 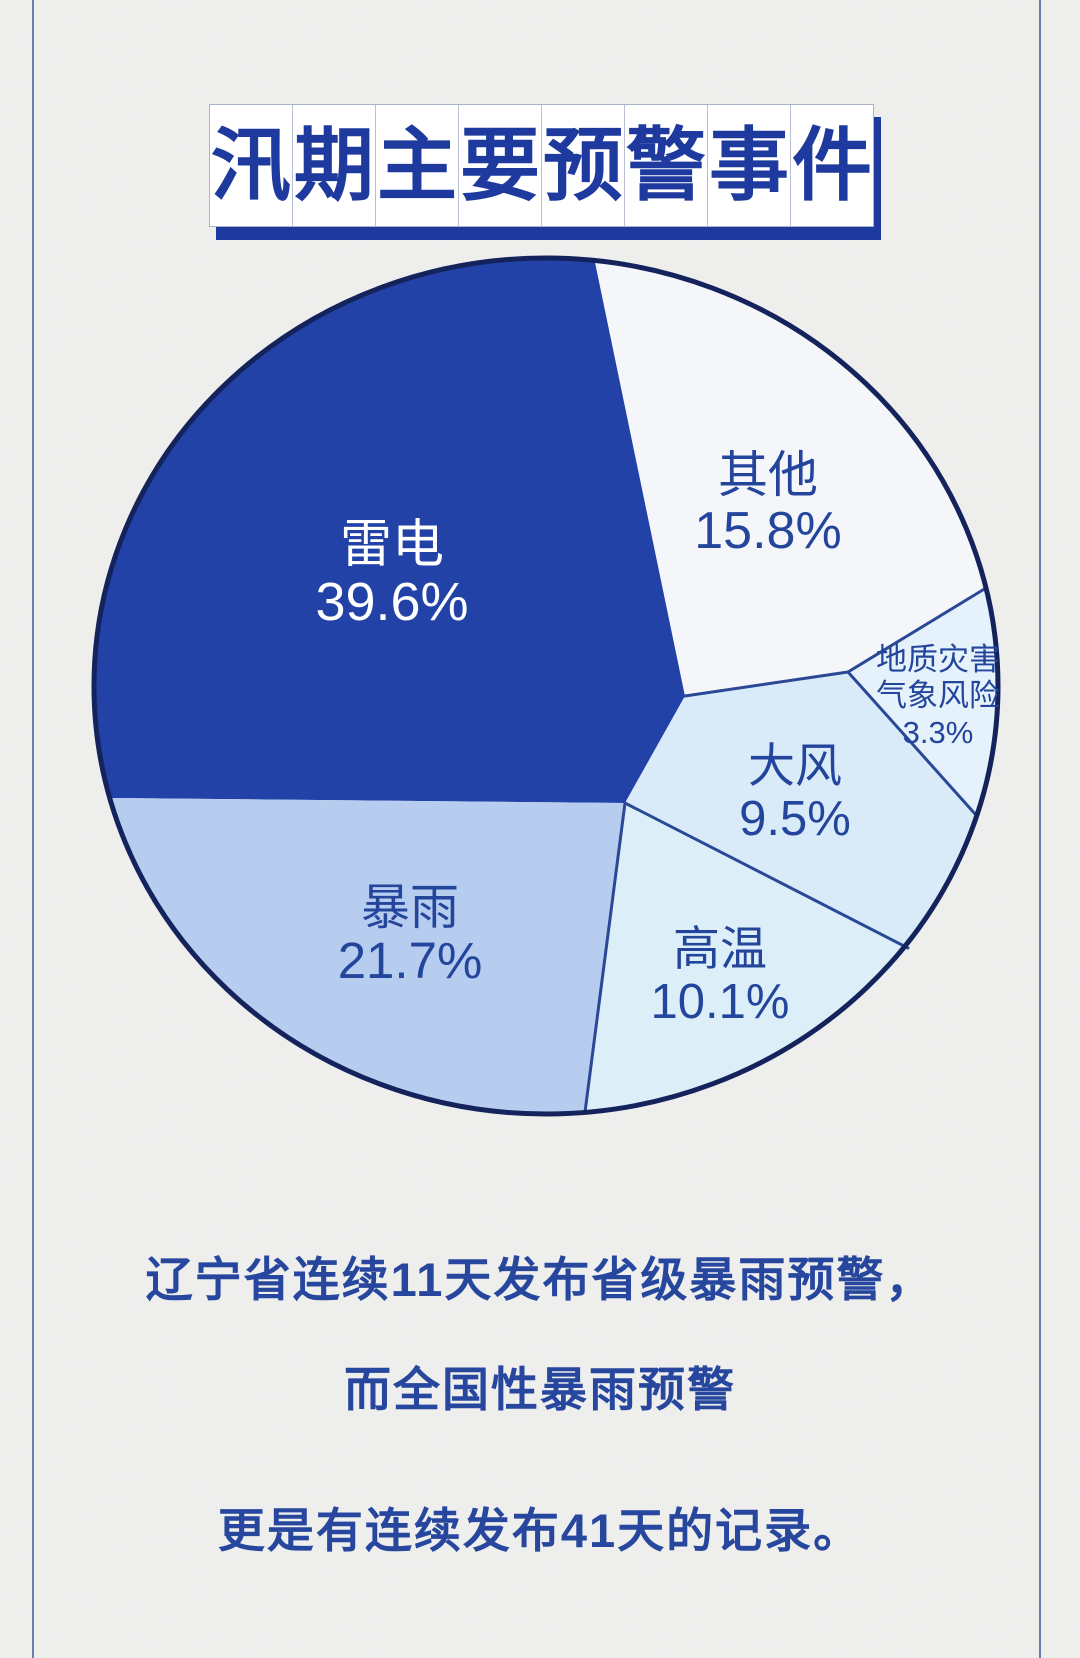 What do you see at coordinates (417, 165) in the screenshot?
I see `title-char: 主` at bounding box center [417, 165].